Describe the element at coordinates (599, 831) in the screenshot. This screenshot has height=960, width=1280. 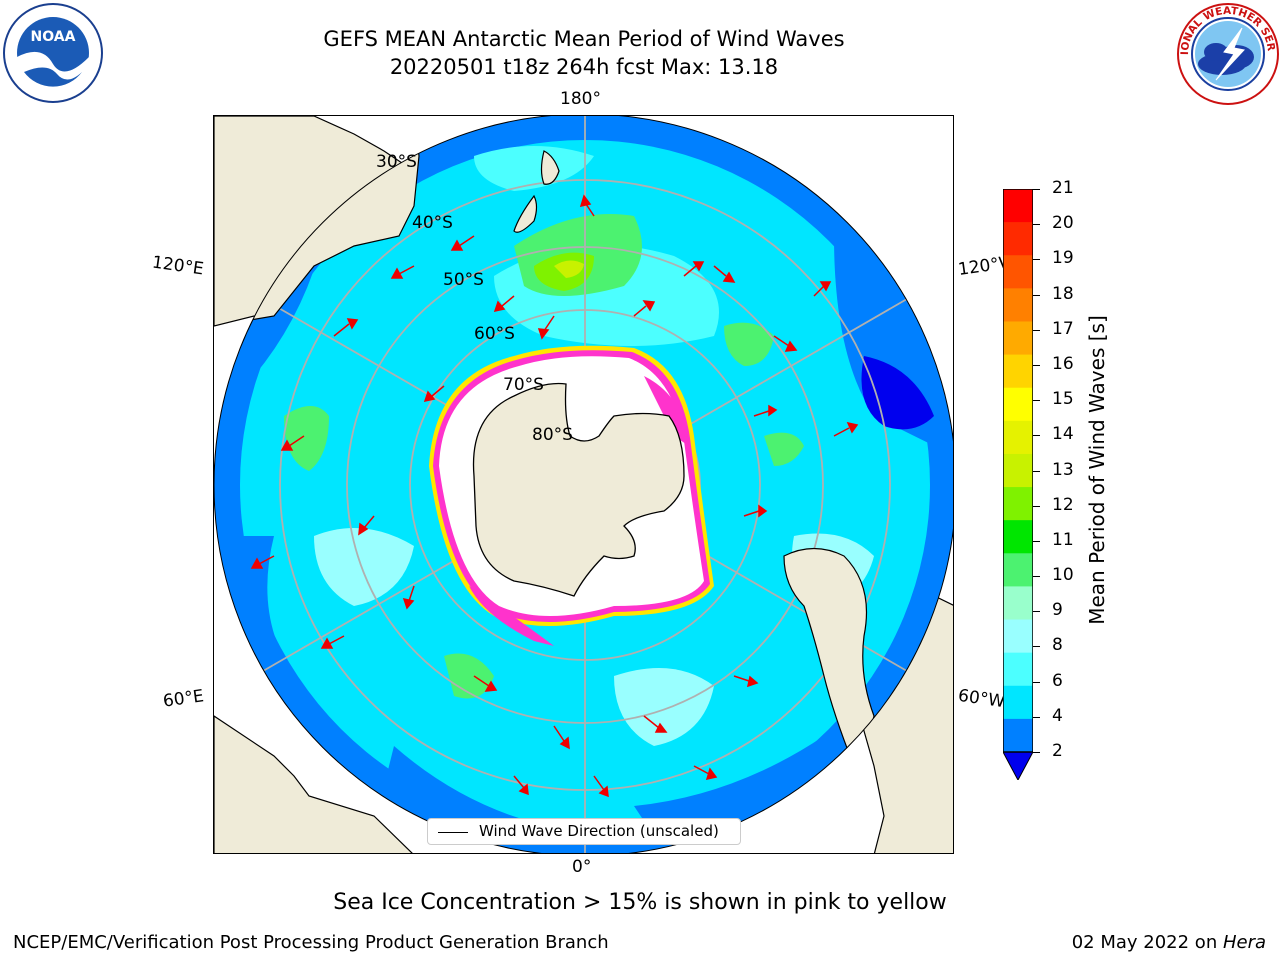
I see `legend-label: Wind Wave Direction (unscaled)` at that location.